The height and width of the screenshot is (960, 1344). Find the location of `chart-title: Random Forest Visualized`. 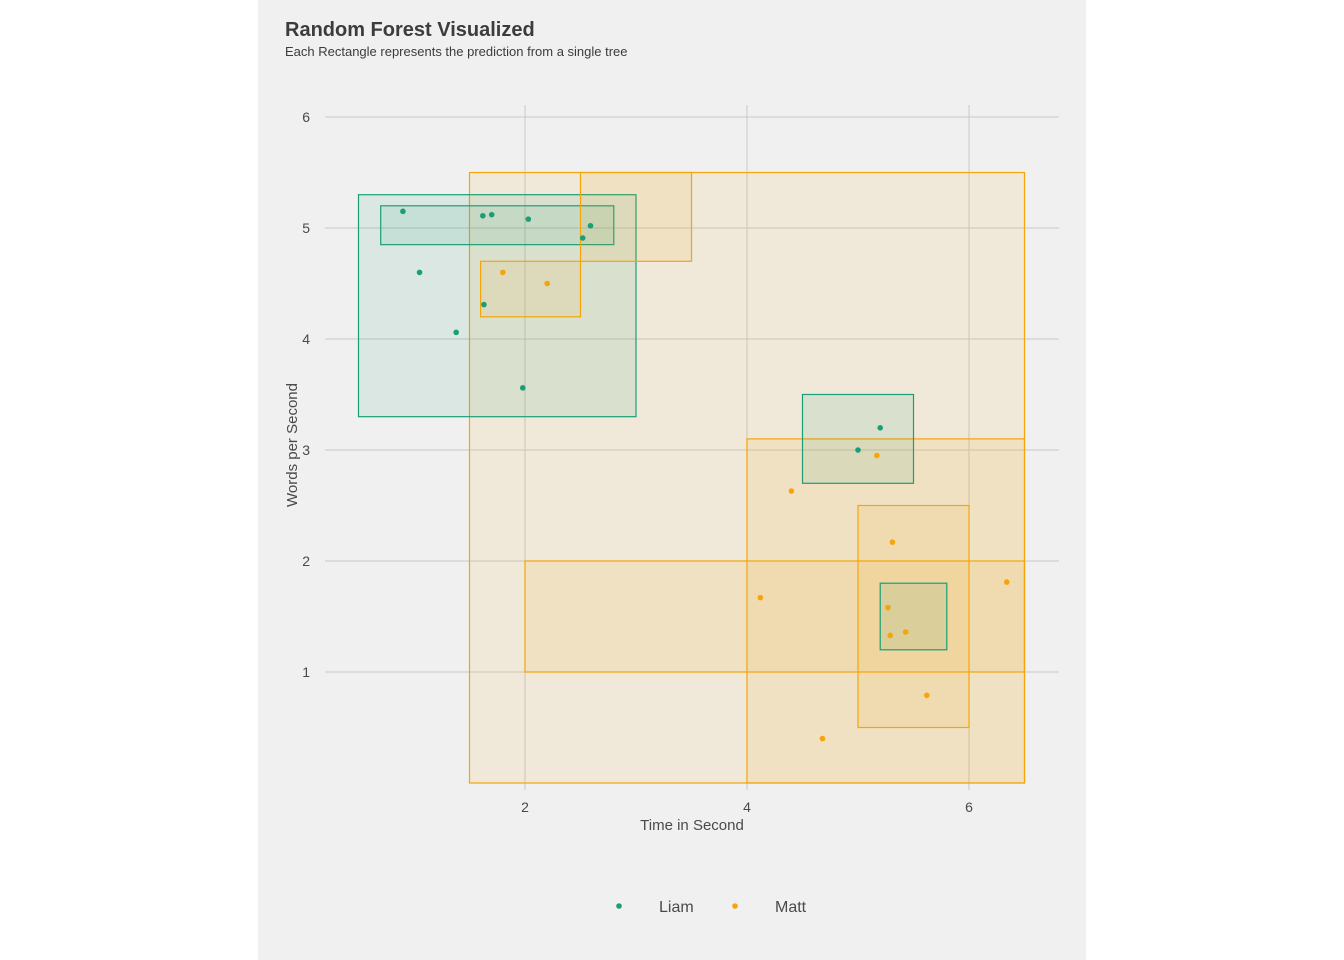

chart-title: Random Forest Visualized is located at coordinates (410, 30).